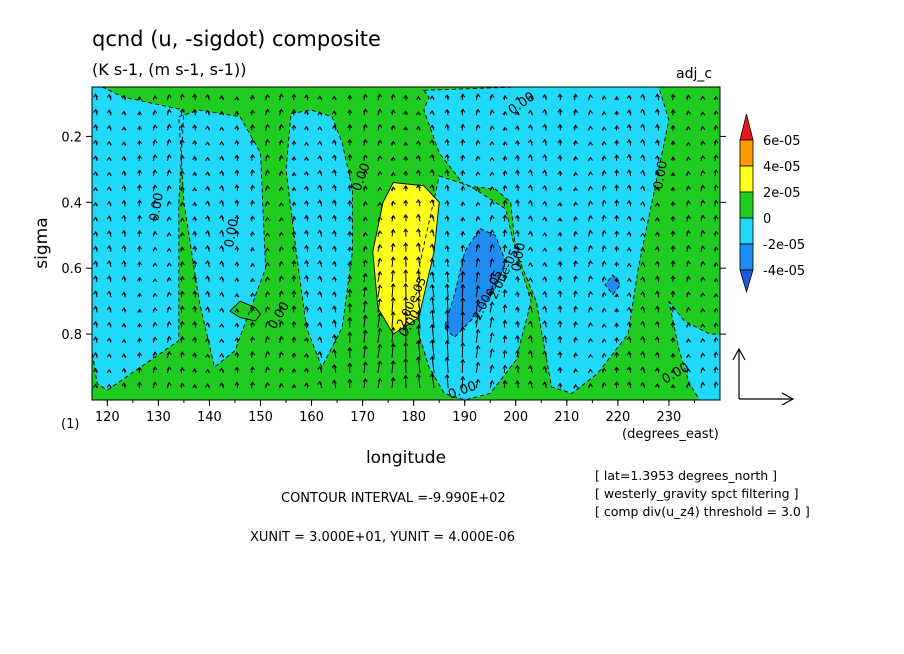 The width and height of the screenshot is (904, 654). Describe the element at coordinates (362, 417) in the screenshot. I see `x-tick-label: 170` at that location.